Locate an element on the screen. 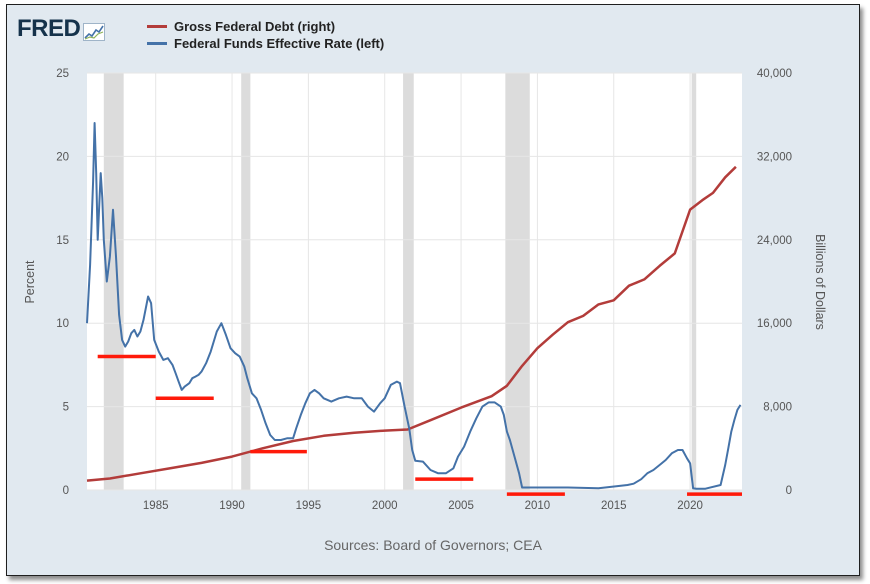 The height and width of the screenshot is (584, 870). logo-text: FRED is located at coordinates (49, 28).